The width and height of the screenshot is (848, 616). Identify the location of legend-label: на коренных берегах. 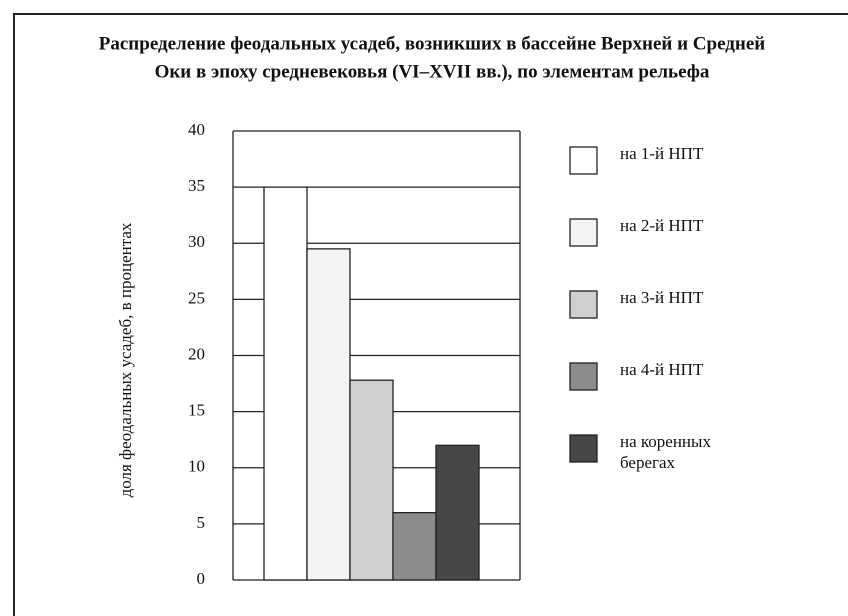
(665, 452).